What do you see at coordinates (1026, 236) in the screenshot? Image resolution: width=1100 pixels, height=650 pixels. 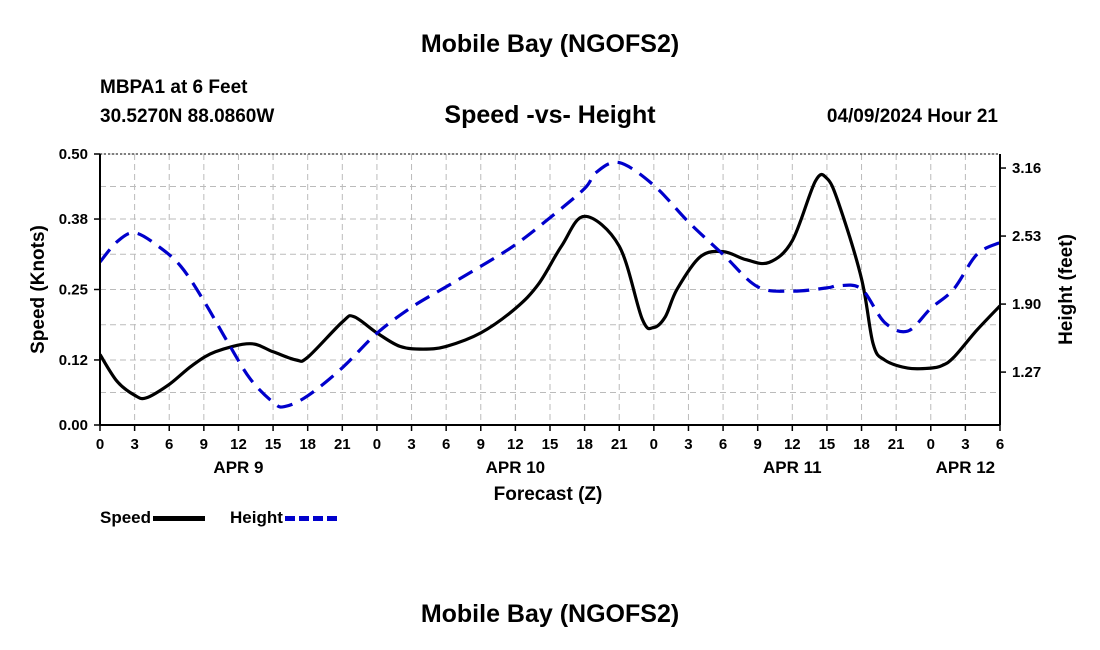 I see `y2-tick-label: 2.53` at bounding box center [1026, 236].